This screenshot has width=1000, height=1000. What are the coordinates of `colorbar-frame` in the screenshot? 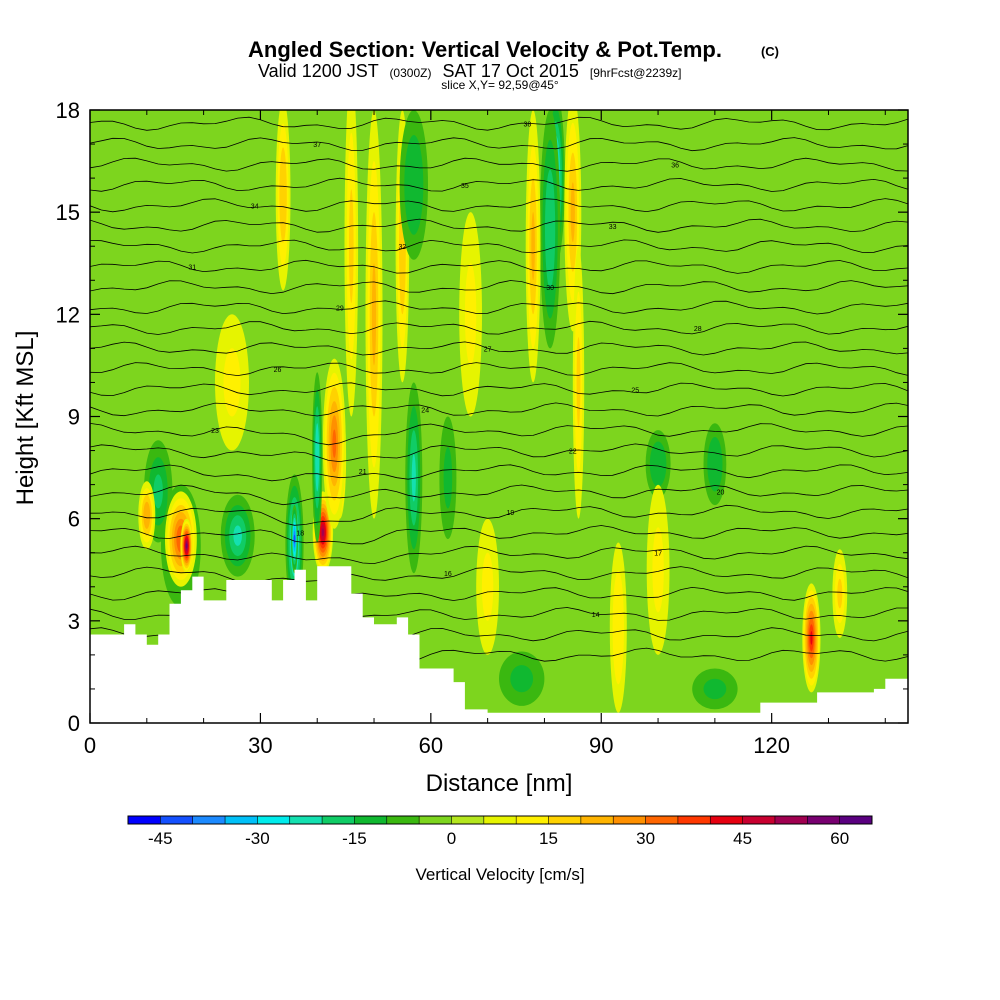 It's located at (500, 820).